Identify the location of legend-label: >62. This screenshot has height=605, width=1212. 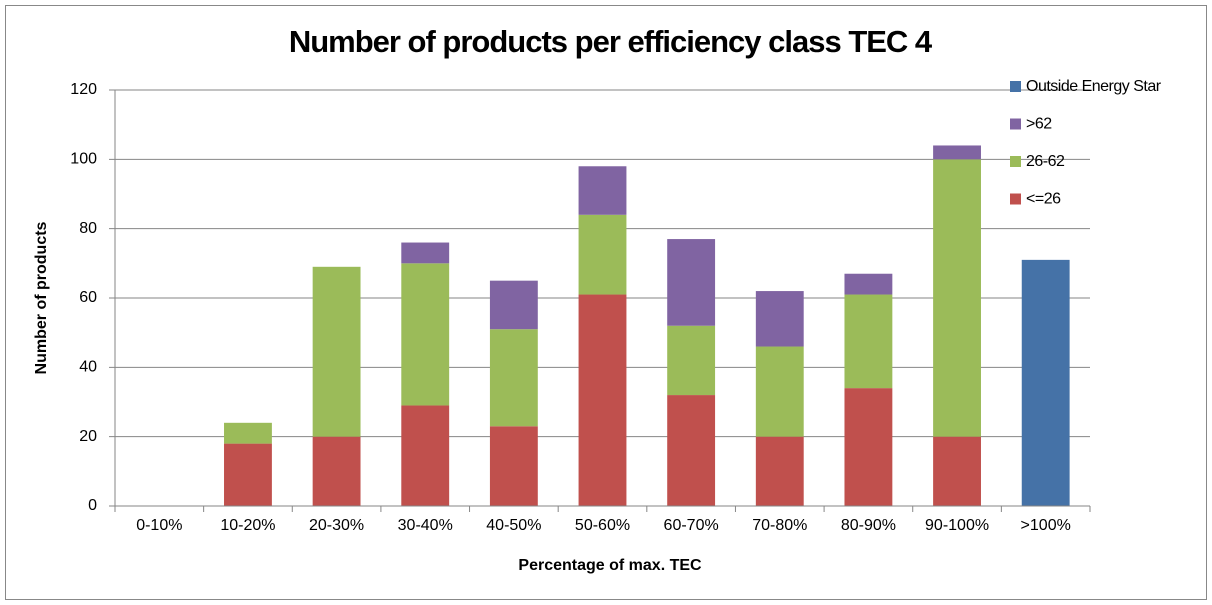
(1039, 124).